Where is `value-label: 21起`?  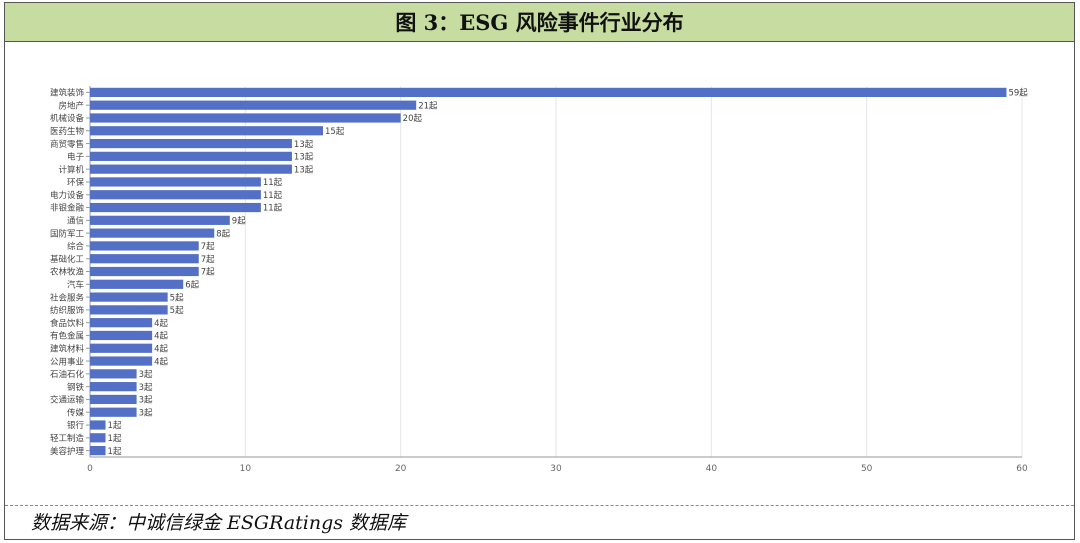 value-label: 21起 is located at coordinates (428, 106).